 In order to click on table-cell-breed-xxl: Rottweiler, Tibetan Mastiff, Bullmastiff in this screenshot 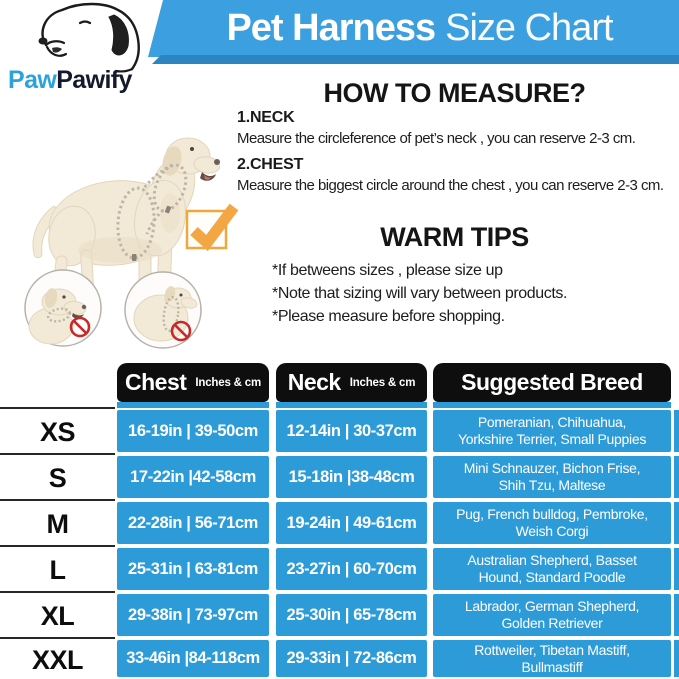, I will do `click(556, 658)`.